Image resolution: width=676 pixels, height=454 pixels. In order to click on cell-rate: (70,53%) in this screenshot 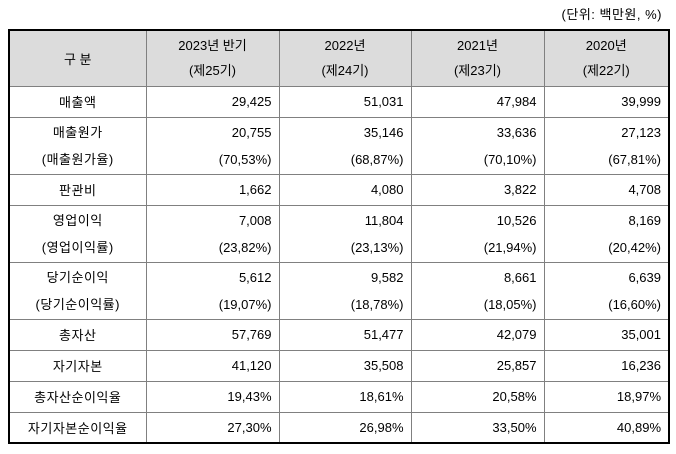, I will do `click(245, 159)`.